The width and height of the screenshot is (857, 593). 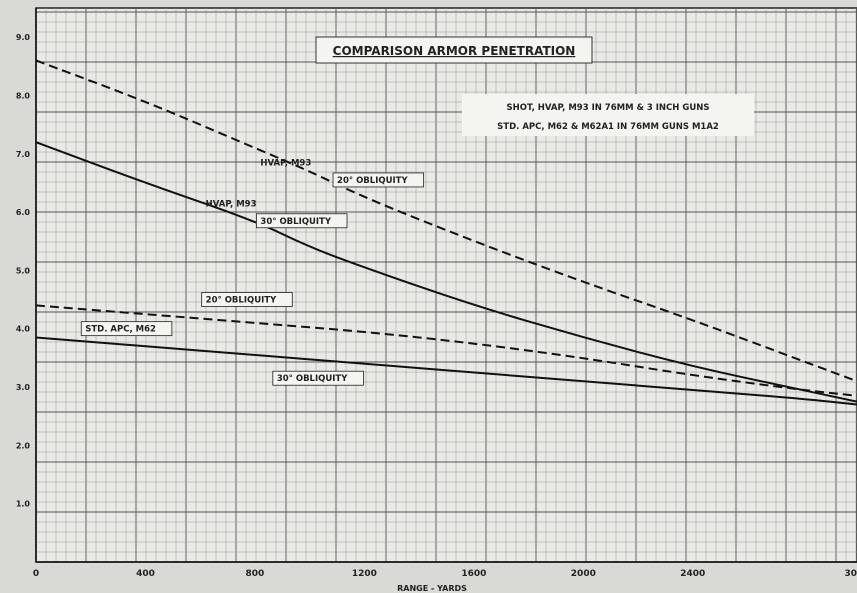 What do you see at coordinates (23, 95) in the screenshot?
I see `y-tick-label: 8.0` at bounding box center [23, 95].